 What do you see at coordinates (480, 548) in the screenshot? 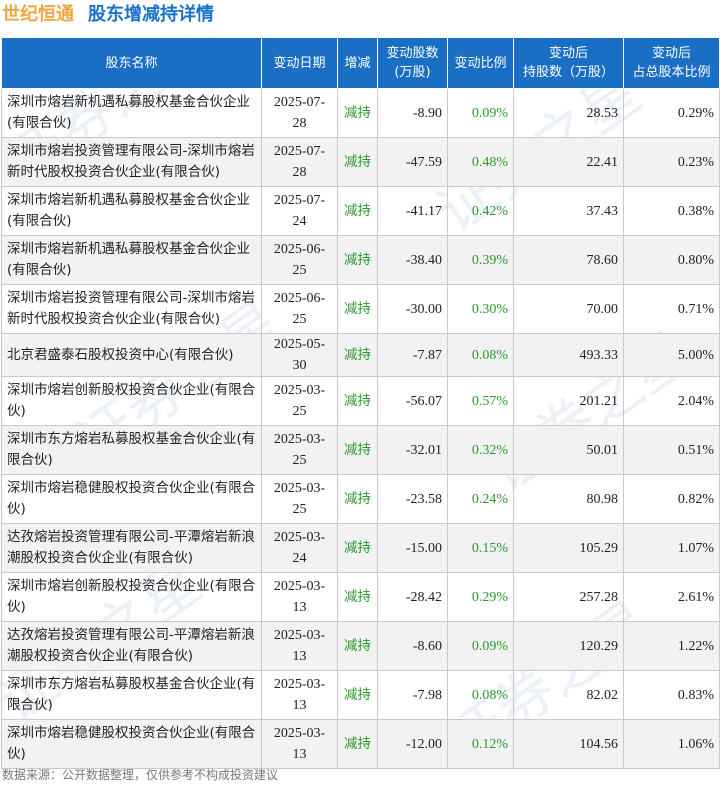
I see `change-ratio-cell: 0.15%` at bounding box center [480, 548].